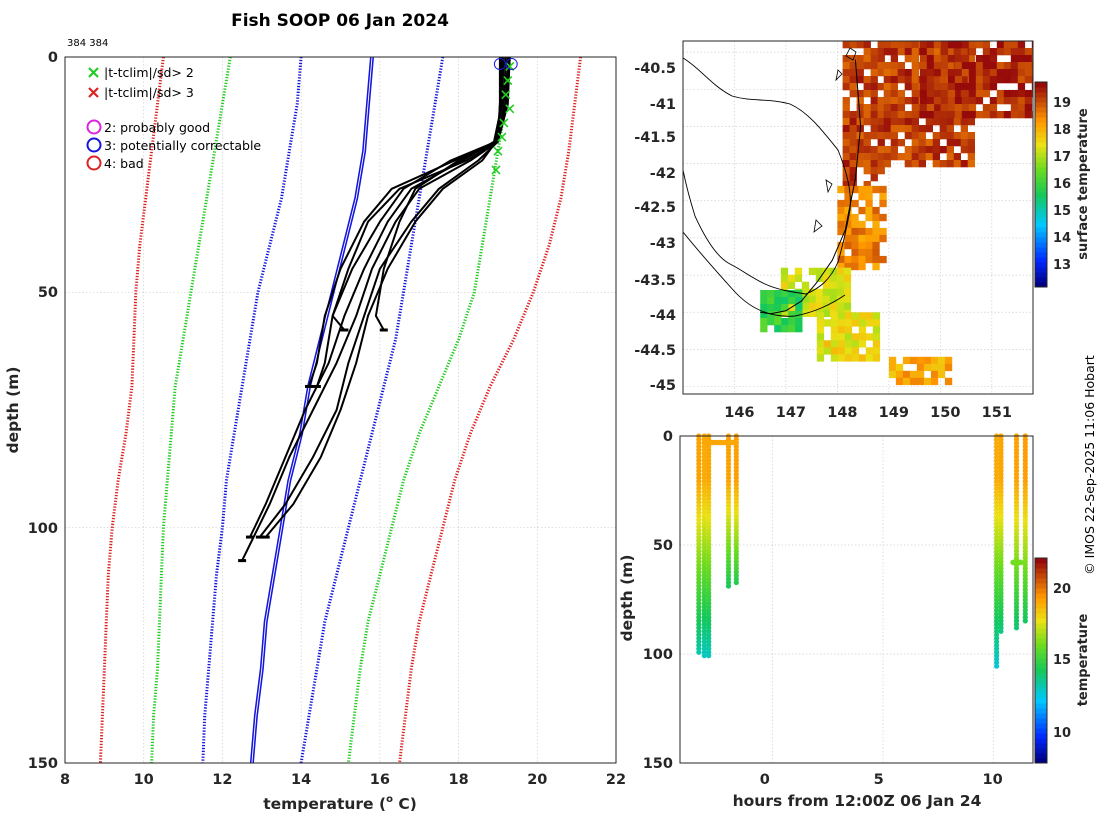 Image resolution: width=1100 pixels, height=820 pixels. Describe the element at coordinates (94, 127) in the screenshot. I see `legend-marker-magenta-circle` at that location.